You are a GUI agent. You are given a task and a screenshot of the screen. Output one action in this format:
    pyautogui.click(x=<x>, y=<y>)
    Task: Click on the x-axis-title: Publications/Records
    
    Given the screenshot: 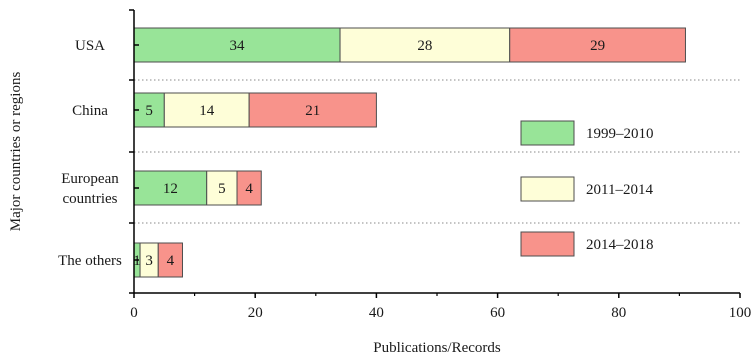 What is the action you would take?
    pyautogui.click(x=437, y=348)
    